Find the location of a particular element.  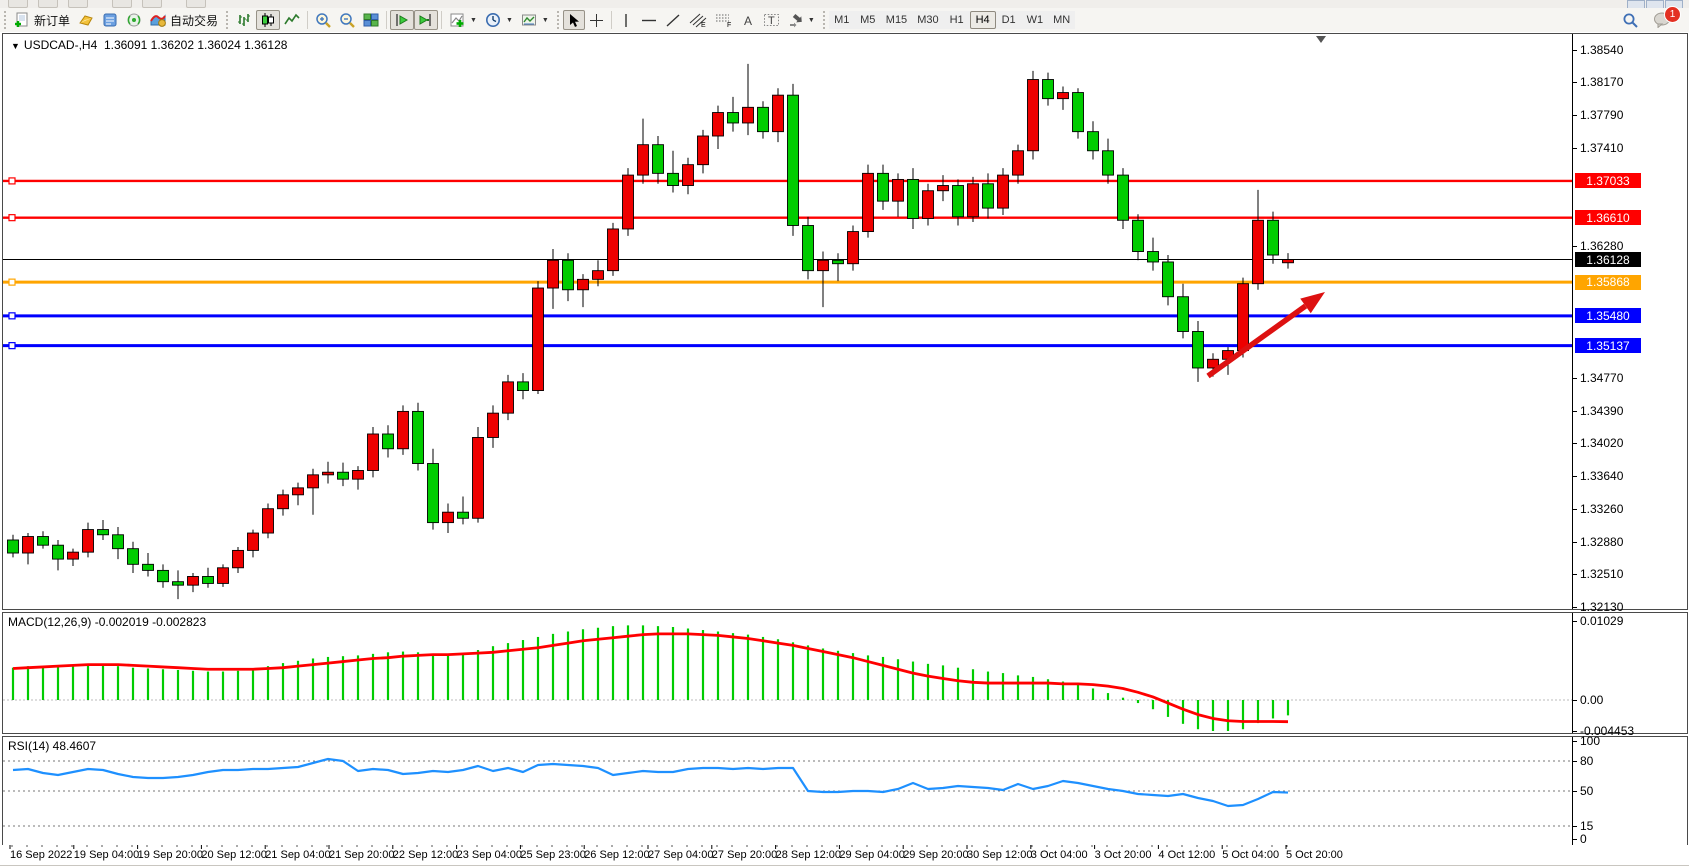

price-tick-label: 1.38540 is located at coordinates (1602, 49).